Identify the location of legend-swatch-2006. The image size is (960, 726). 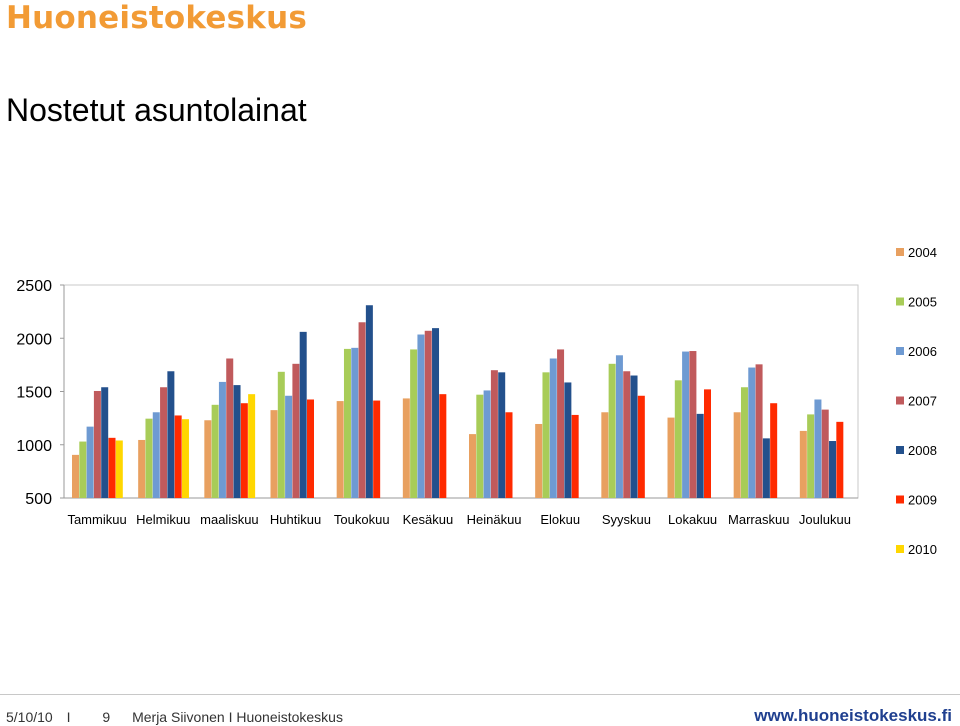
(900, 351).